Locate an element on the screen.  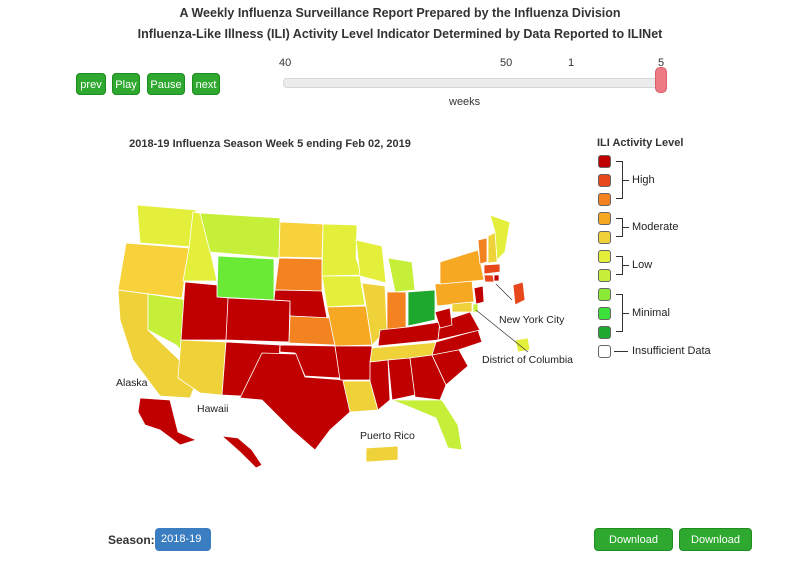
state-hawaii is located at coordinates (241, 452).